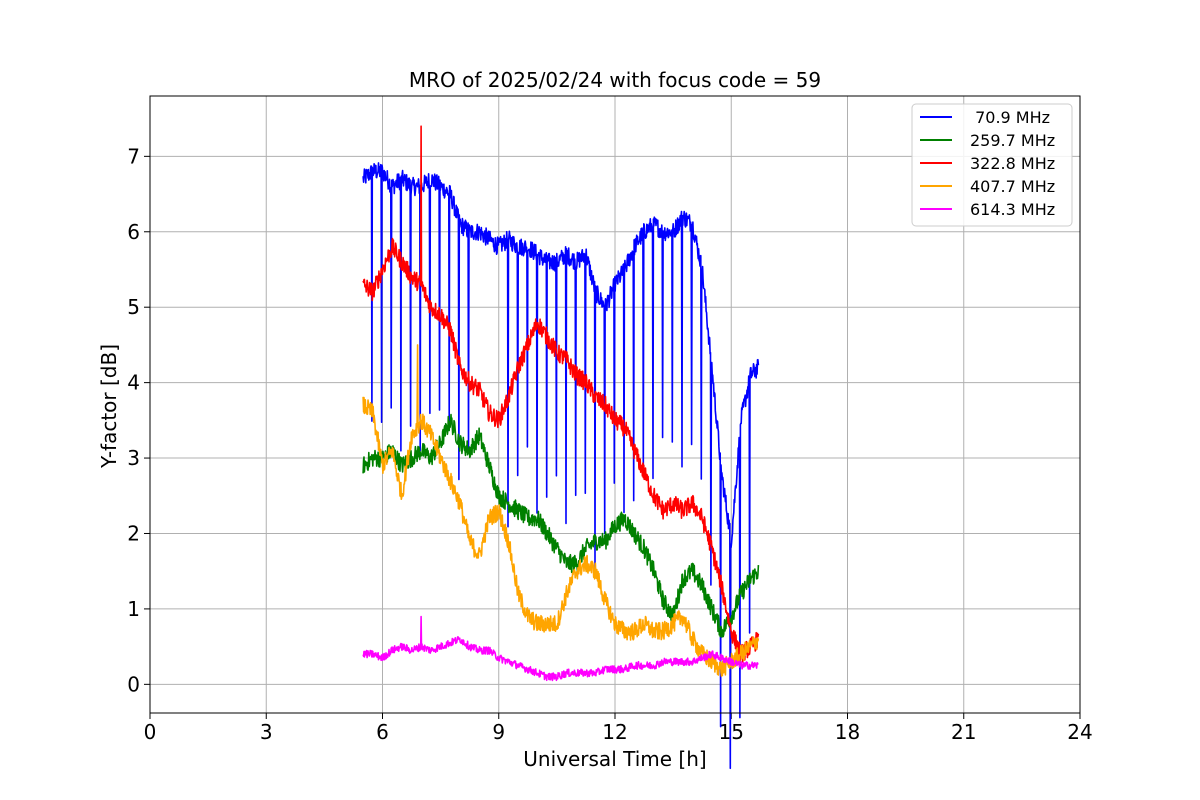 The height and width of the screenshot is (800, 1200). I want to click on x-tick-label: 12, so click(614, 732).